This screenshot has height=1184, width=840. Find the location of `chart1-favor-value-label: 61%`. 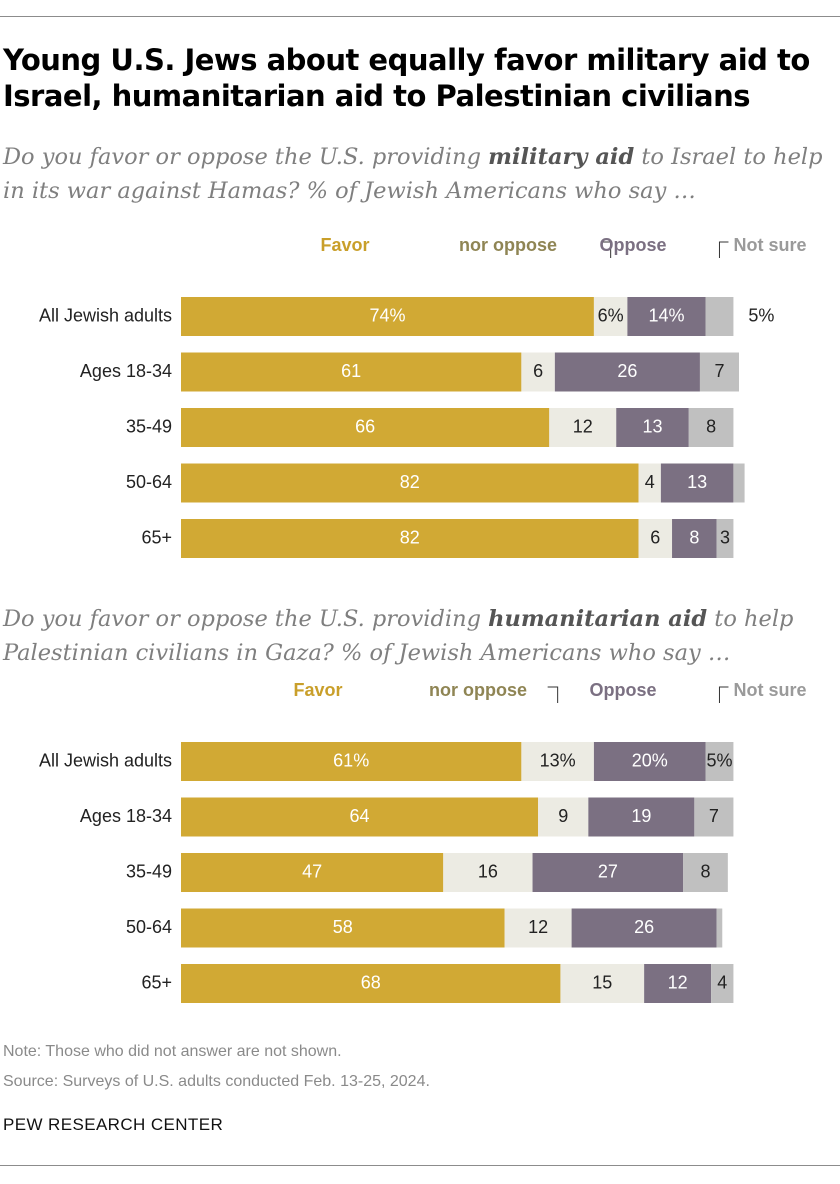

chart1-favor-value-label: 61% is located at coordinates (351, 760).